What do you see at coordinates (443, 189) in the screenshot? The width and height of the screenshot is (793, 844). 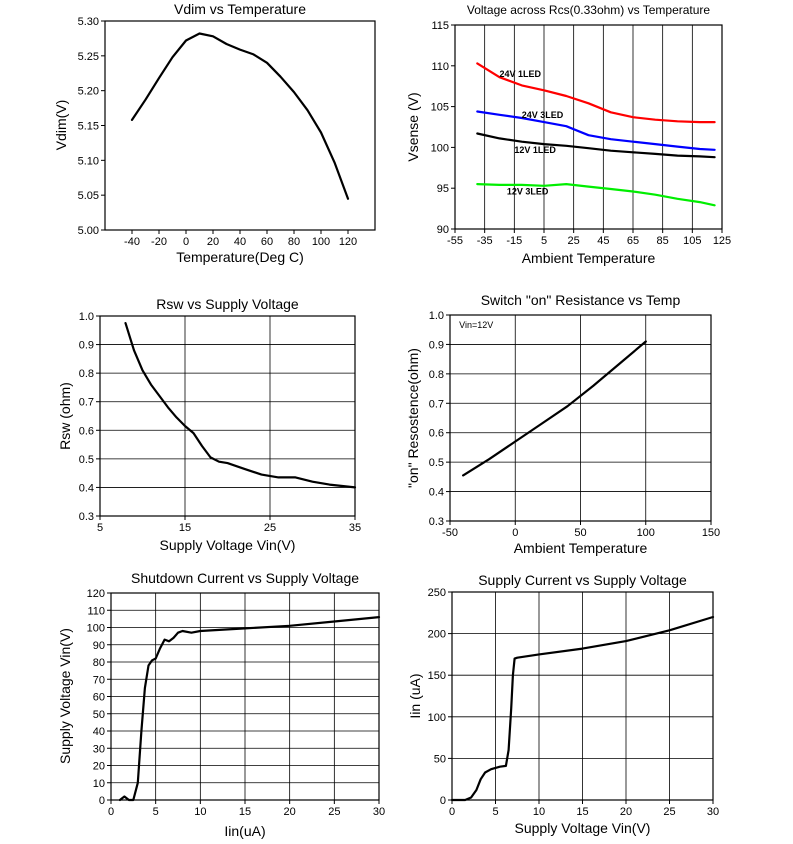 I see `y-tick-label: 95` at bounding box center [443, 189].